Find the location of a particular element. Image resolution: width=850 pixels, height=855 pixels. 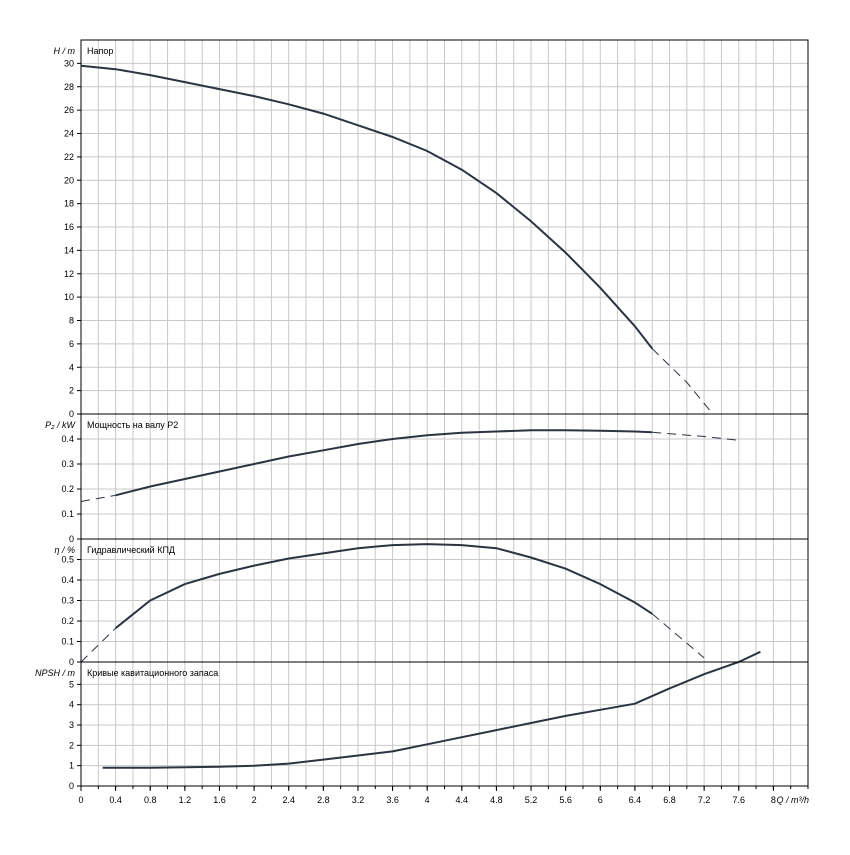

x-tick-label: 1.2 is located at coordinates (185, 800).